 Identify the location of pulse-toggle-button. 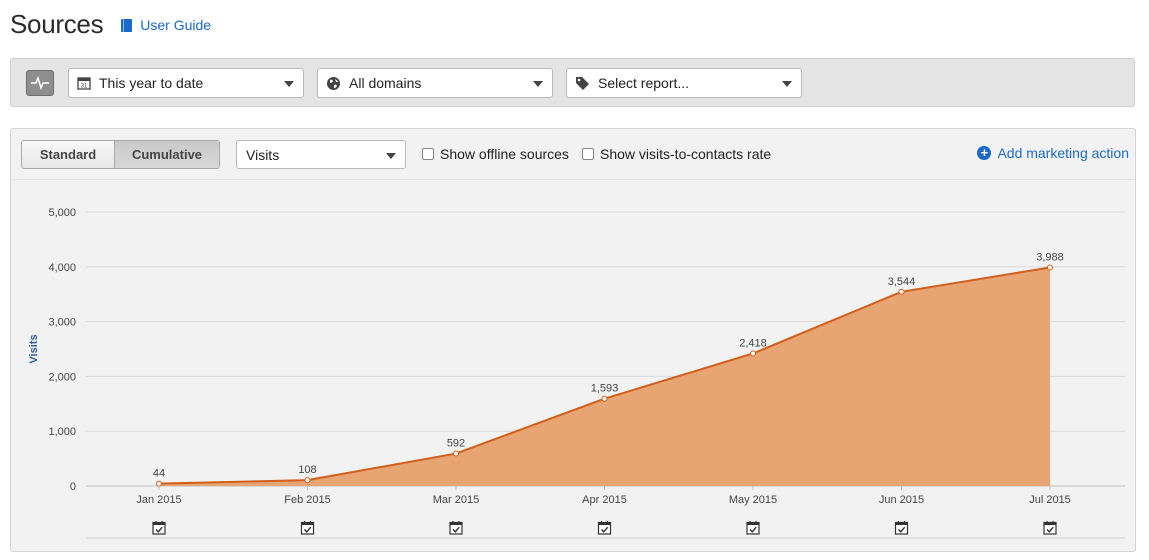
(40, 83).